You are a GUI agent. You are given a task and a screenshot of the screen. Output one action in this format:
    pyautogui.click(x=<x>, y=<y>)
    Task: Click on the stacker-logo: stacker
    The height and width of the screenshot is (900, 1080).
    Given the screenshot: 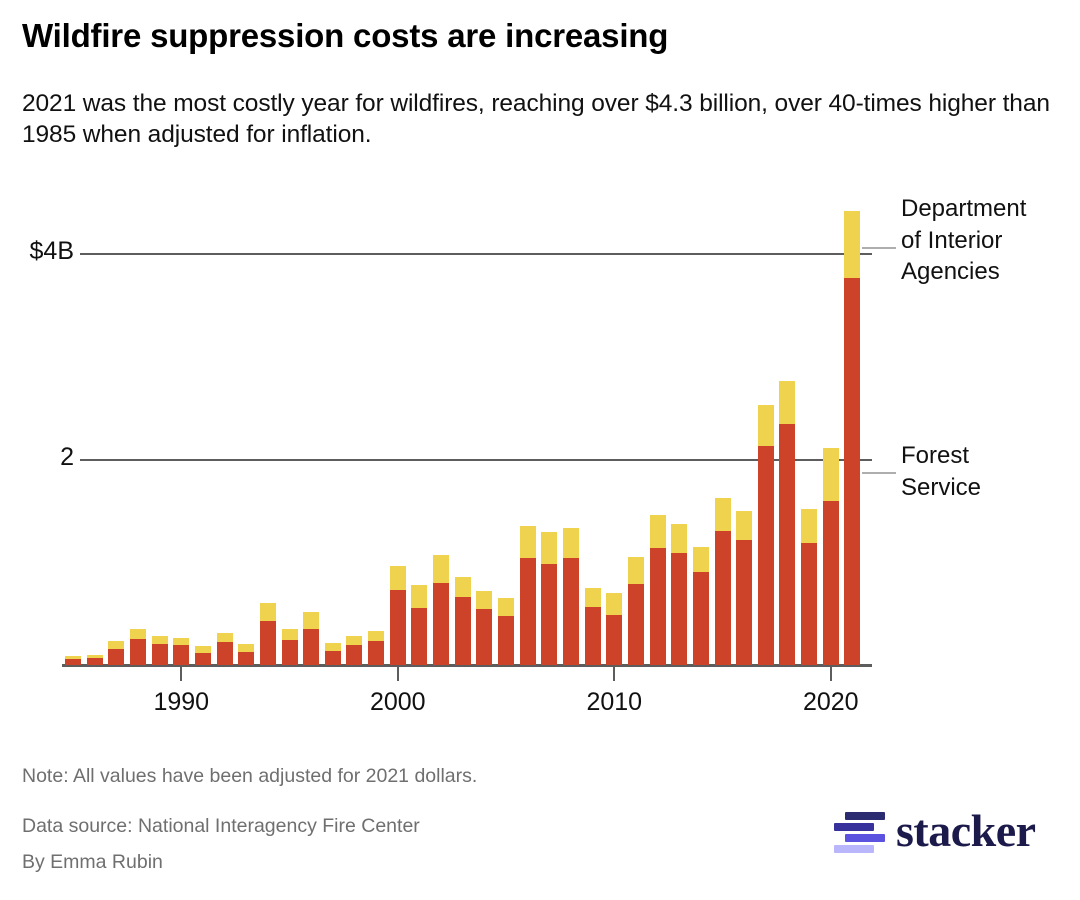 What is the action you would take?
    pyautogui.click(x=949, y=833)
    